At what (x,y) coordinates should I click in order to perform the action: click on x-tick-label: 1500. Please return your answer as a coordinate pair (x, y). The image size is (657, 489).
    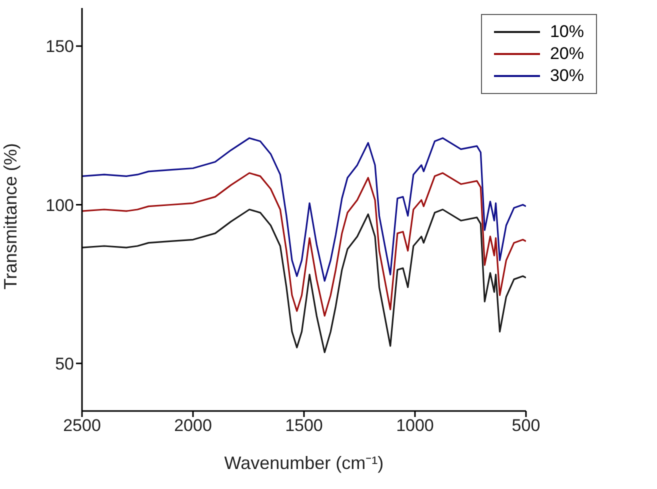
    Looking at the image, I should click on (304, 426).